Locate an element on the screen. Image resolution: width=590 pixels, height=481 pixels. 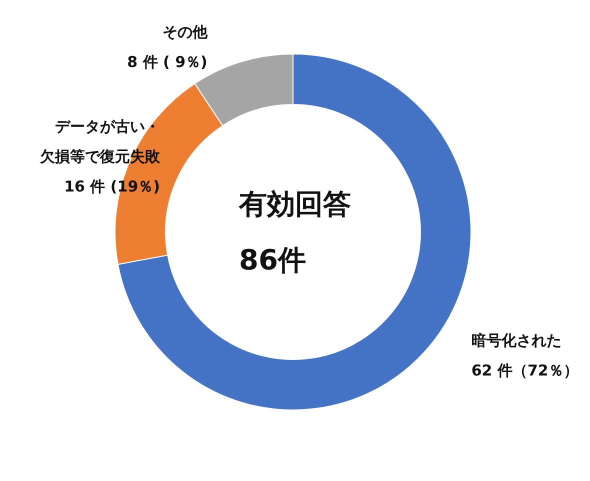
text: 86件 is located at coordinates (272, 260).